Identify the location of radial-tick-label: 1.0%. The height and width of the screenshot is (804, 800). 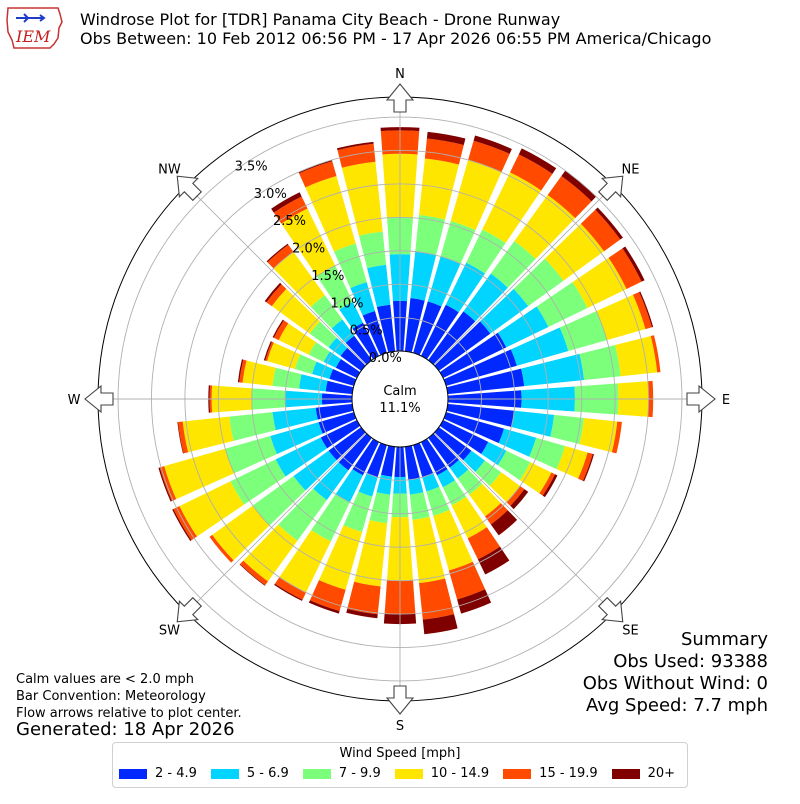
(346, 303).